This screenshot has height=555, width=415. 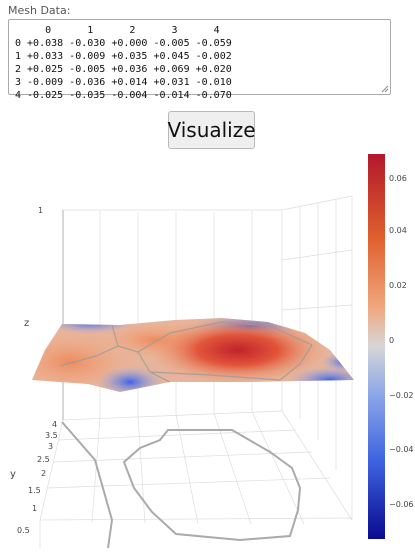 What do you see at coordinates (13, 474) in the screenshot?
I see `y-axis-label: y` at bounding box center [13, 474].